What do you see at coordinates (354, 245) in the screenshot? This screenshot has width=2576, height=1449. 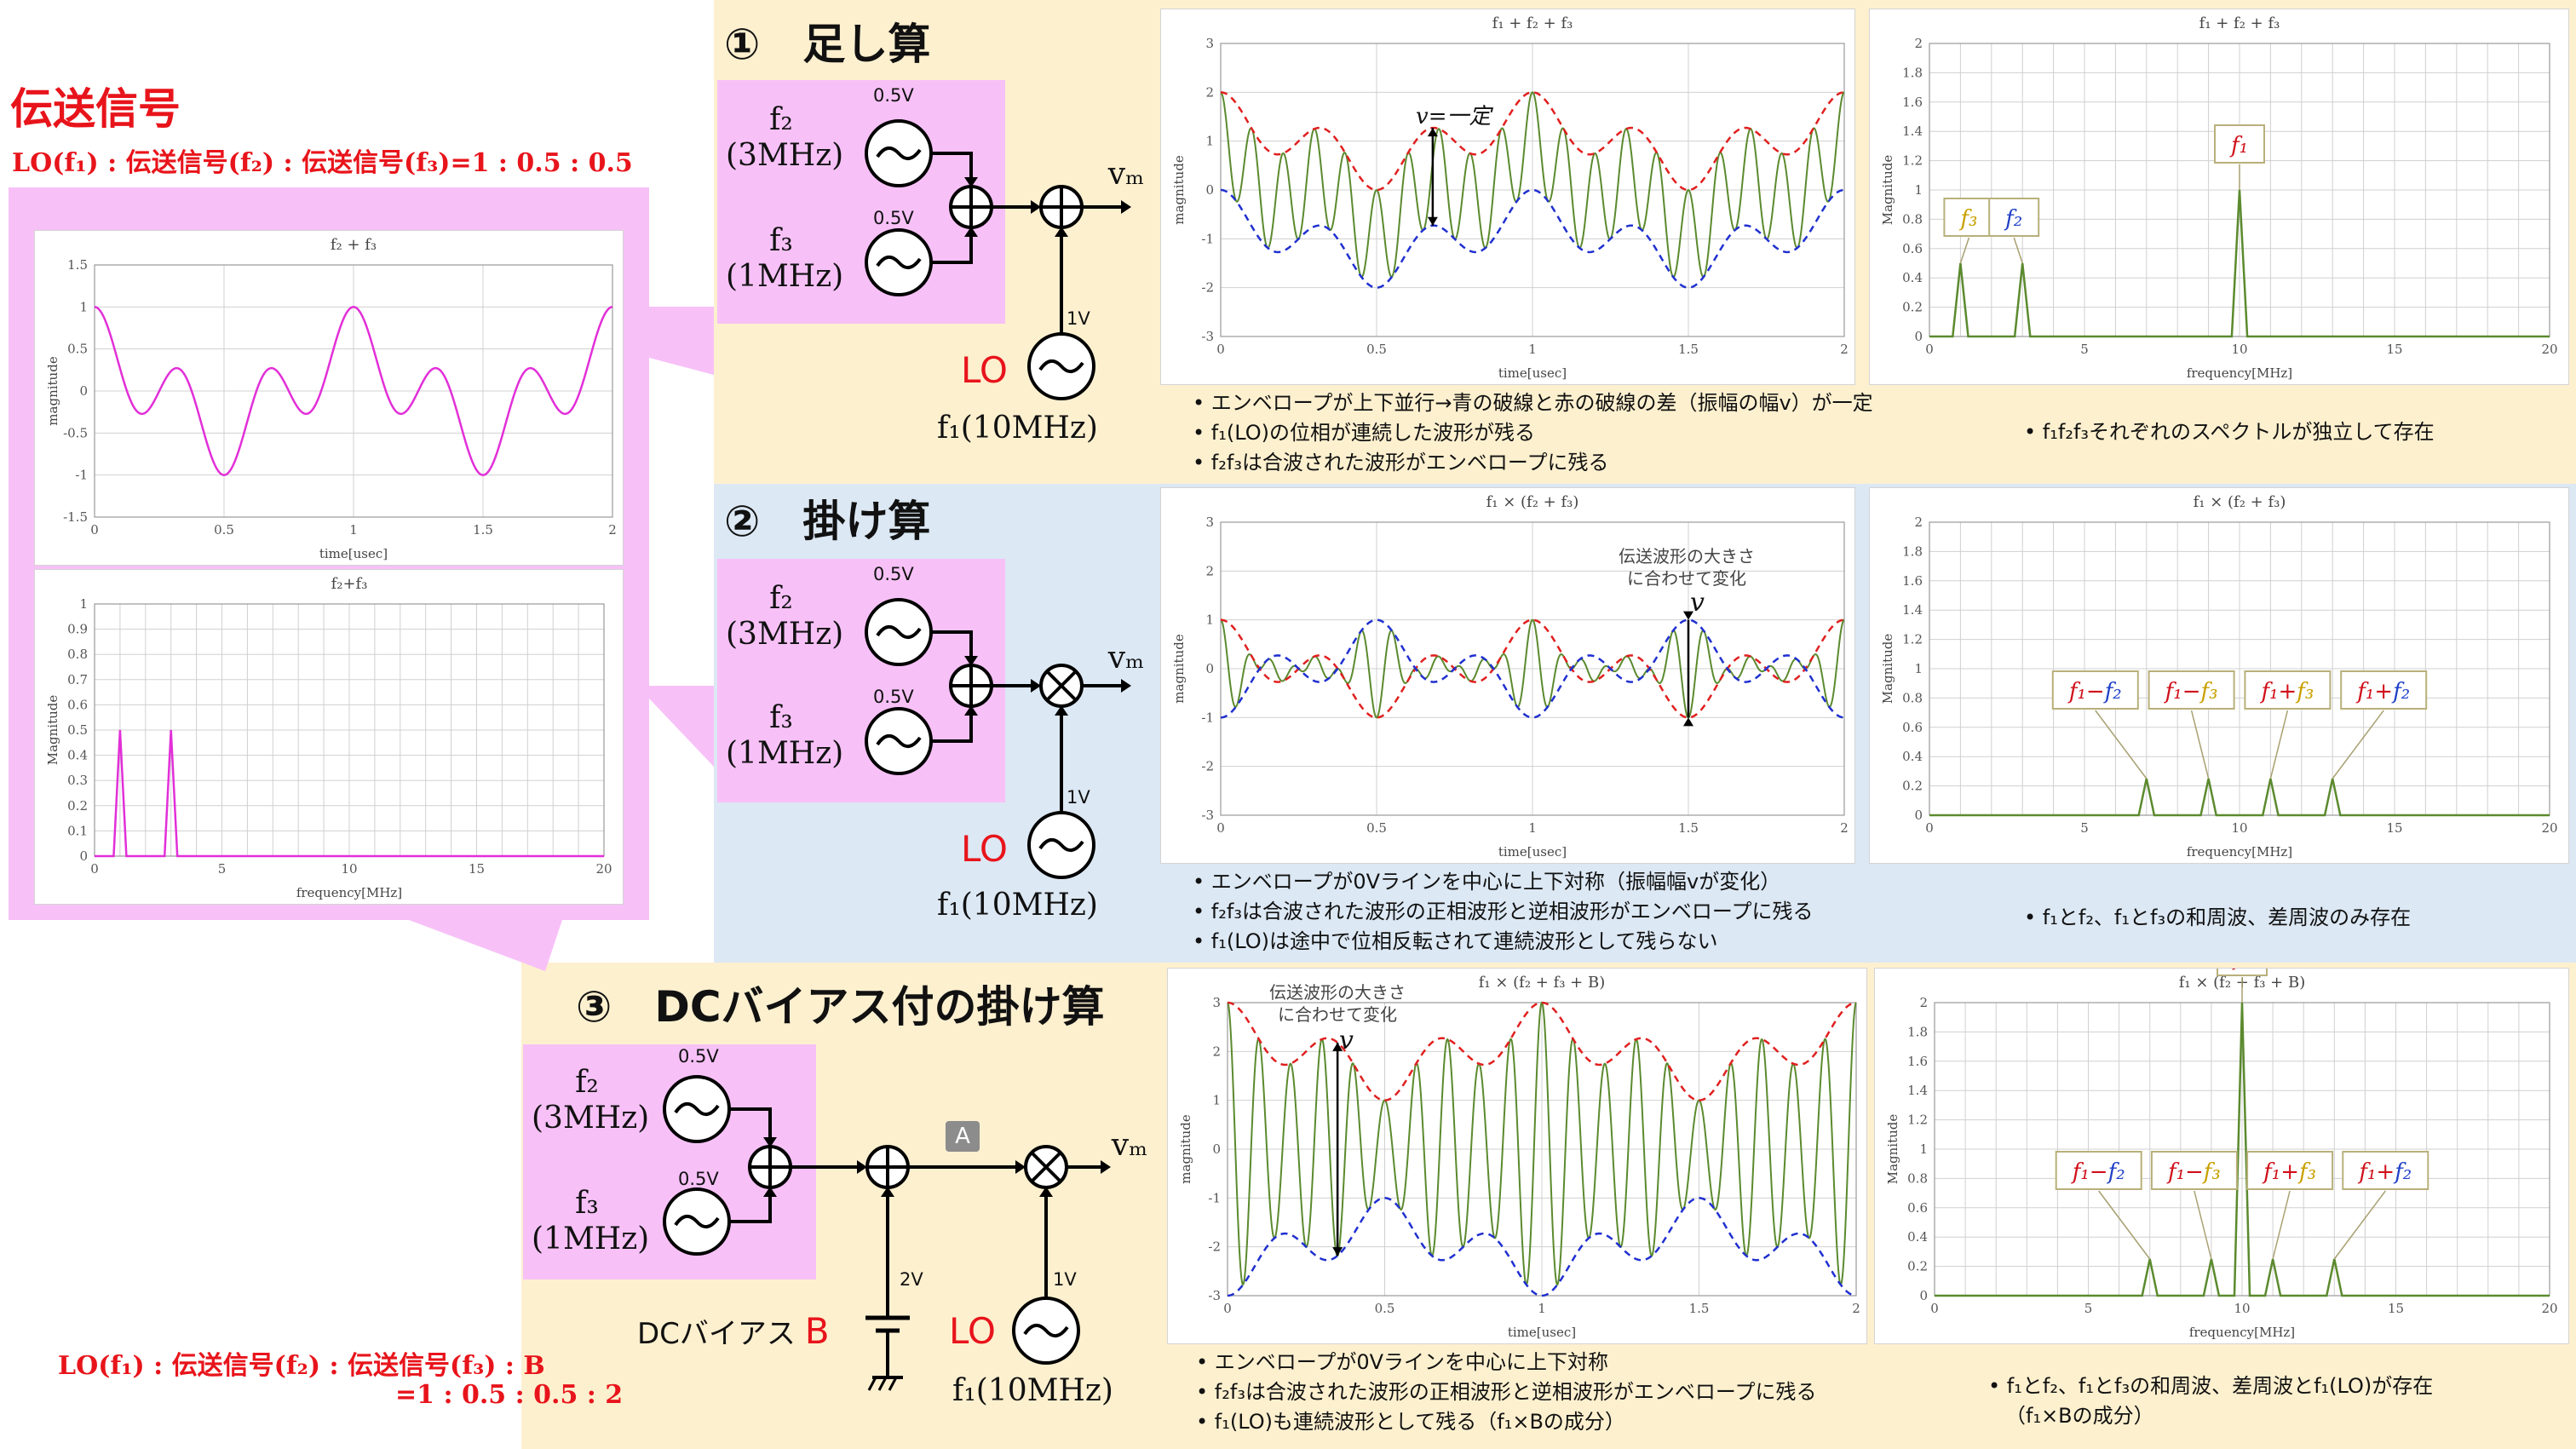 I see `chart-title: f₂ + f₃` at bounding box center [354, 245].